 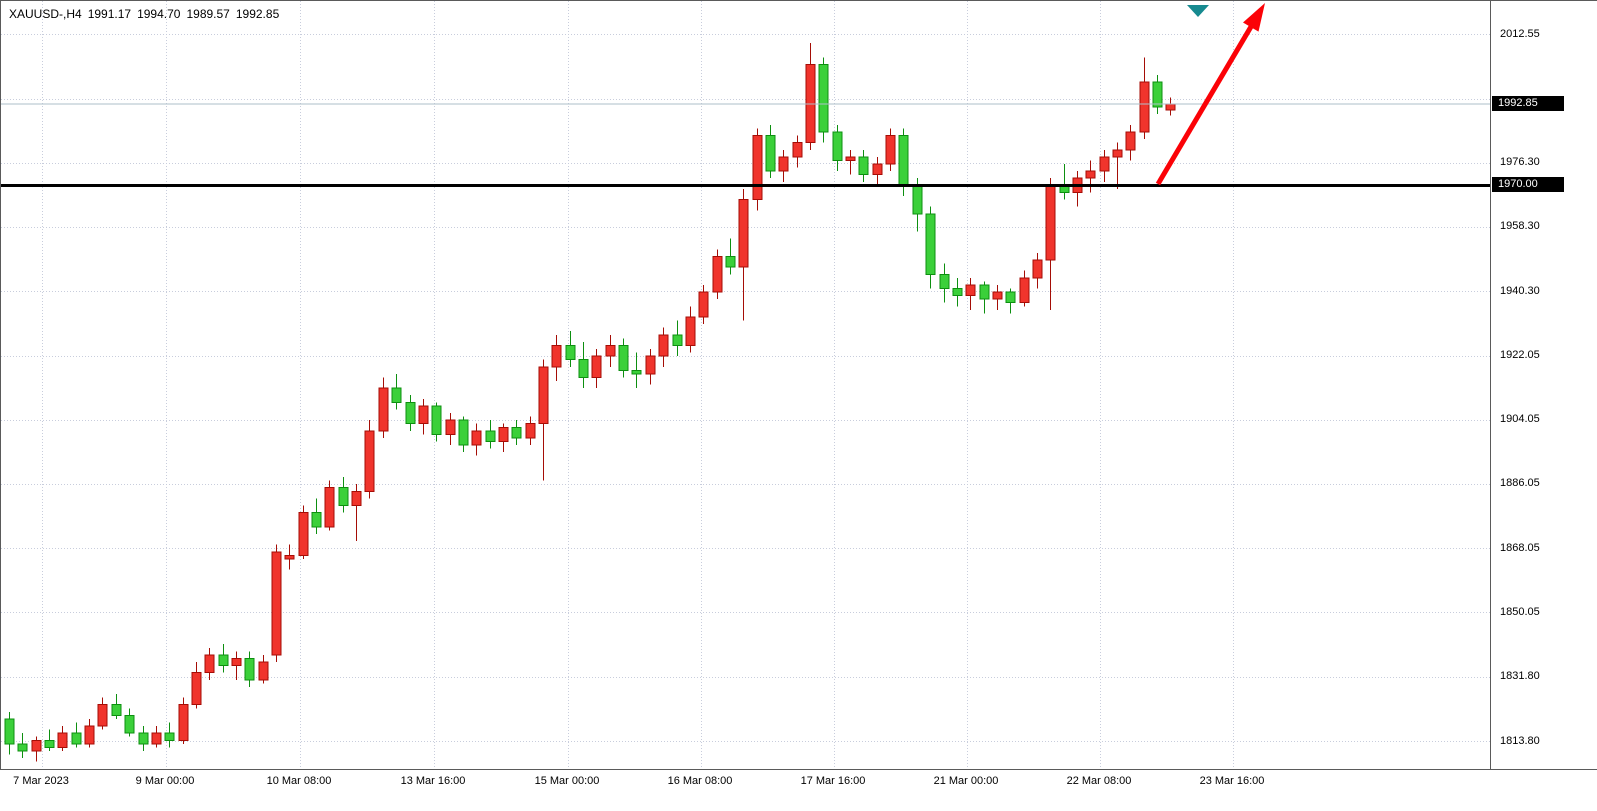 I want to click on current-price-badge: 1992.85, so click(x=1528, y=104).